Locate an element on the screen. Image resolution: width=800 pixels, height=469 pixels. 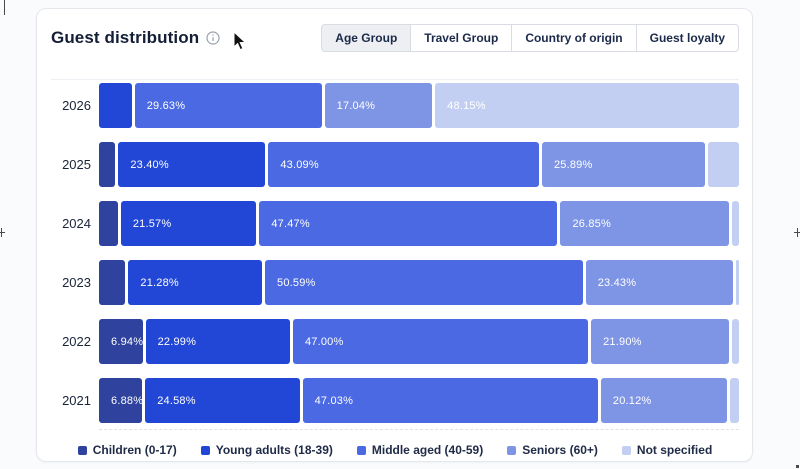
bar-segment-middle-aged-40-59-2025: 43.09% is located at coordinates (403, 164).